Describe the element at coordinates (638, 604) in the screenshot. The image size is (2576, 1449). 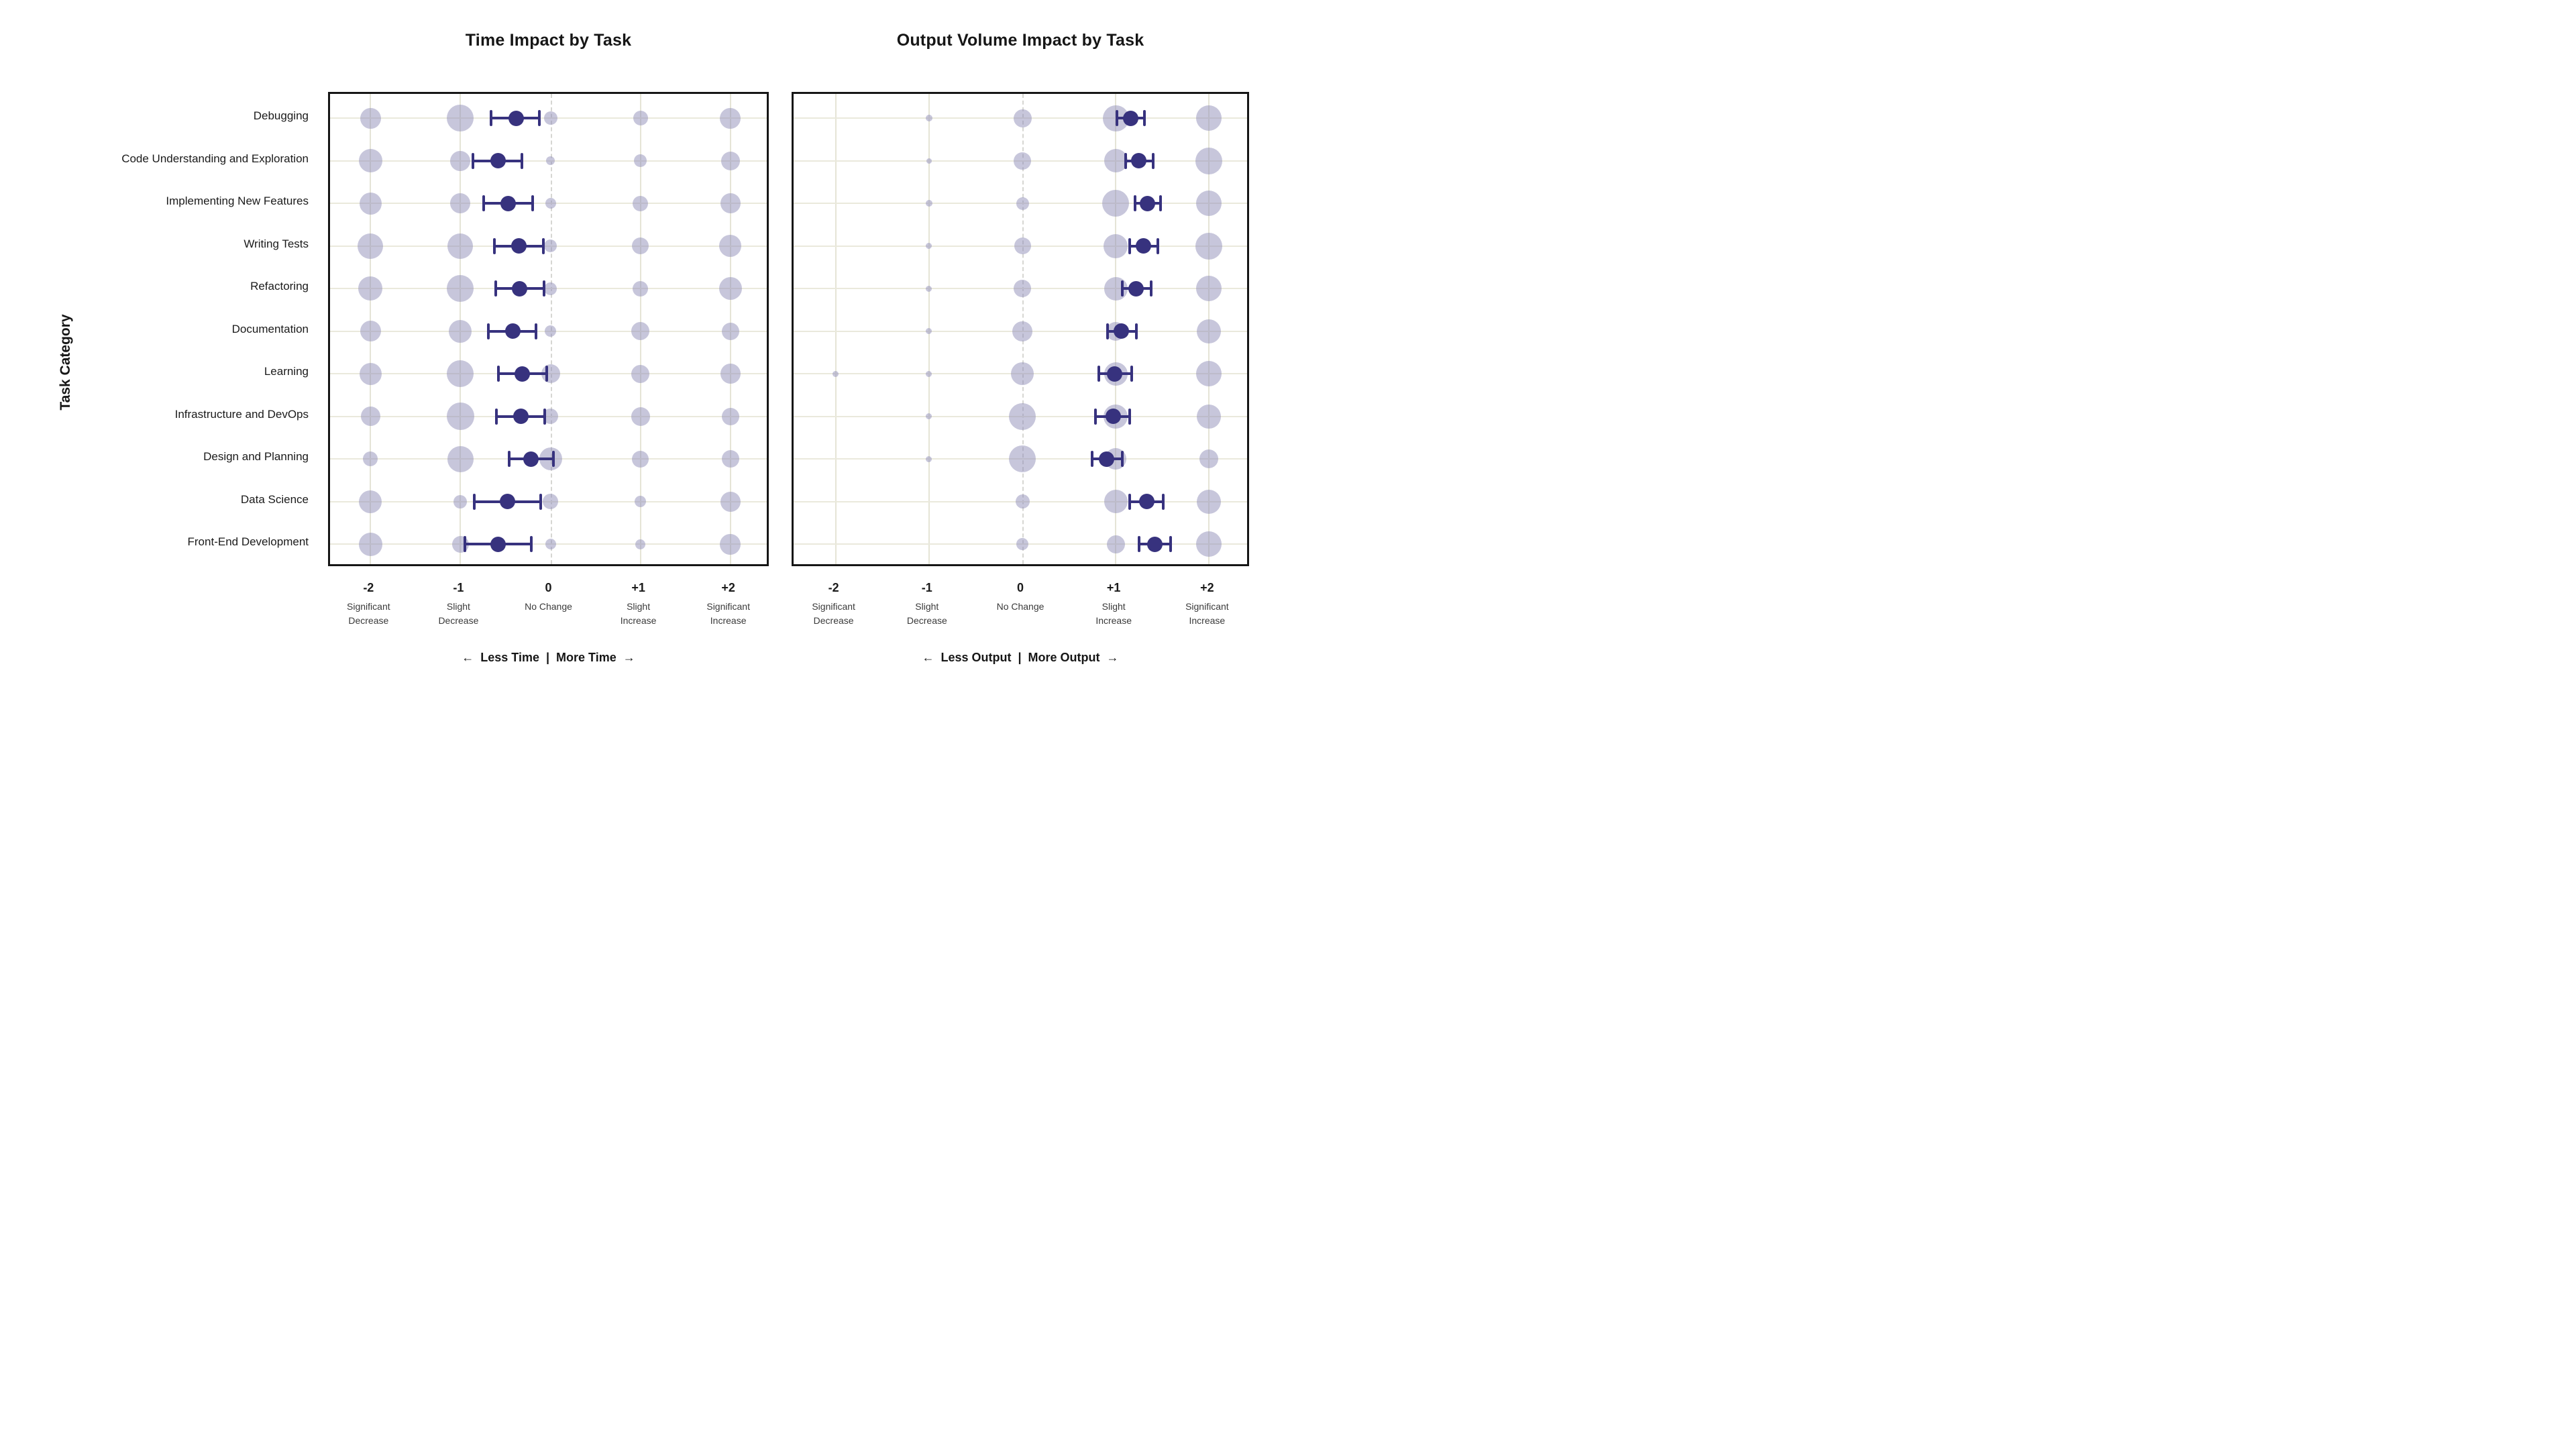
I see `x-tick: +1 Slight Increase` at that location.